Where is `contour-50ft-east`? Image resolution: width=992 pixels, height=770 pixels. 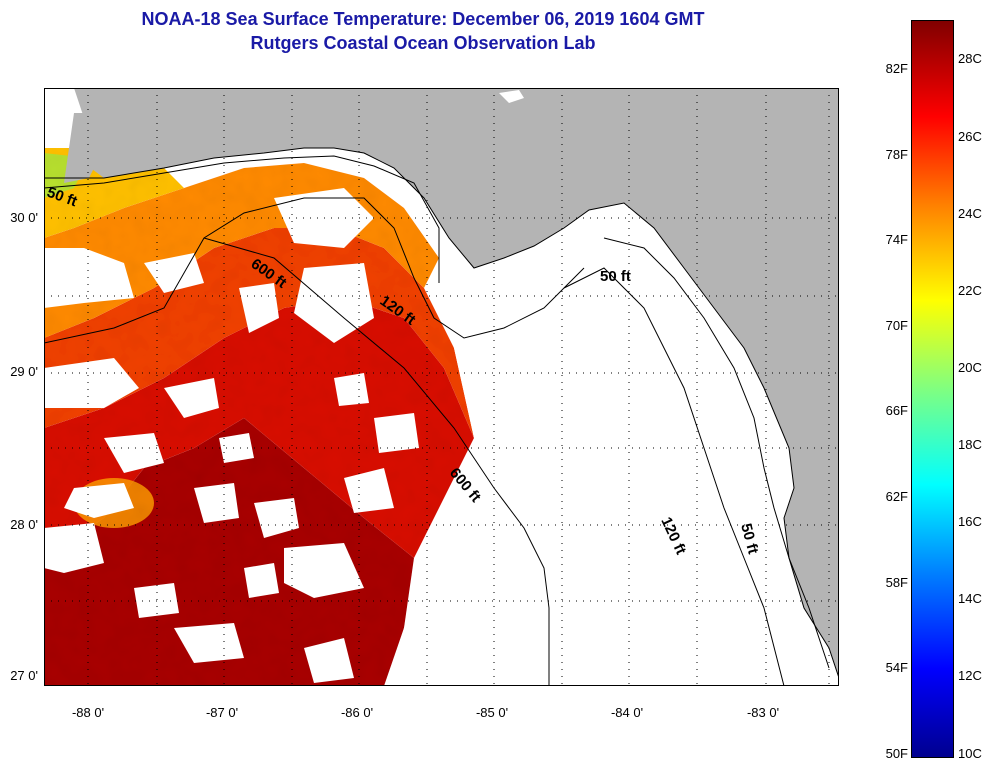 contour-50ft-east is located at coordinates (716, 453).